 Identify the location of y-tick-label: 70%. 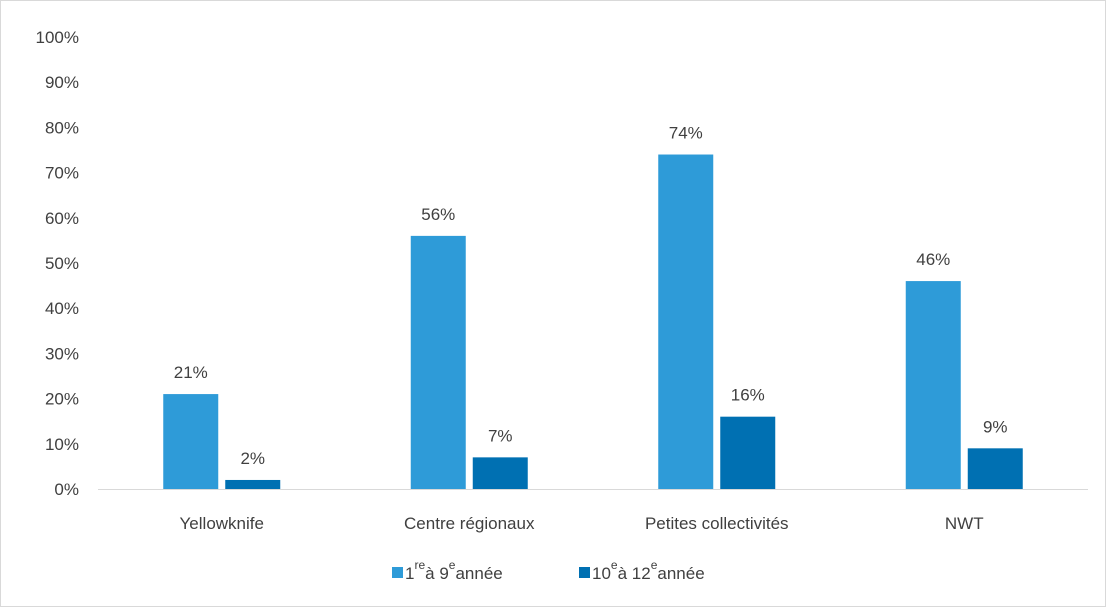
(62, 173).